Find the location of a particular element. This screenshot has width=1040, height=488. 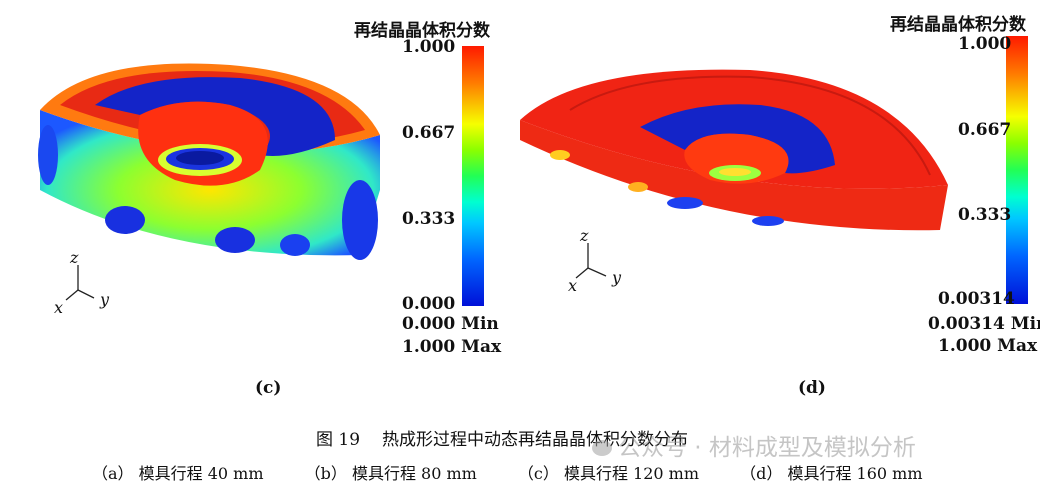

subcaption-c: （c） 模具行程 120 mm is located at coordinates (608, 473).